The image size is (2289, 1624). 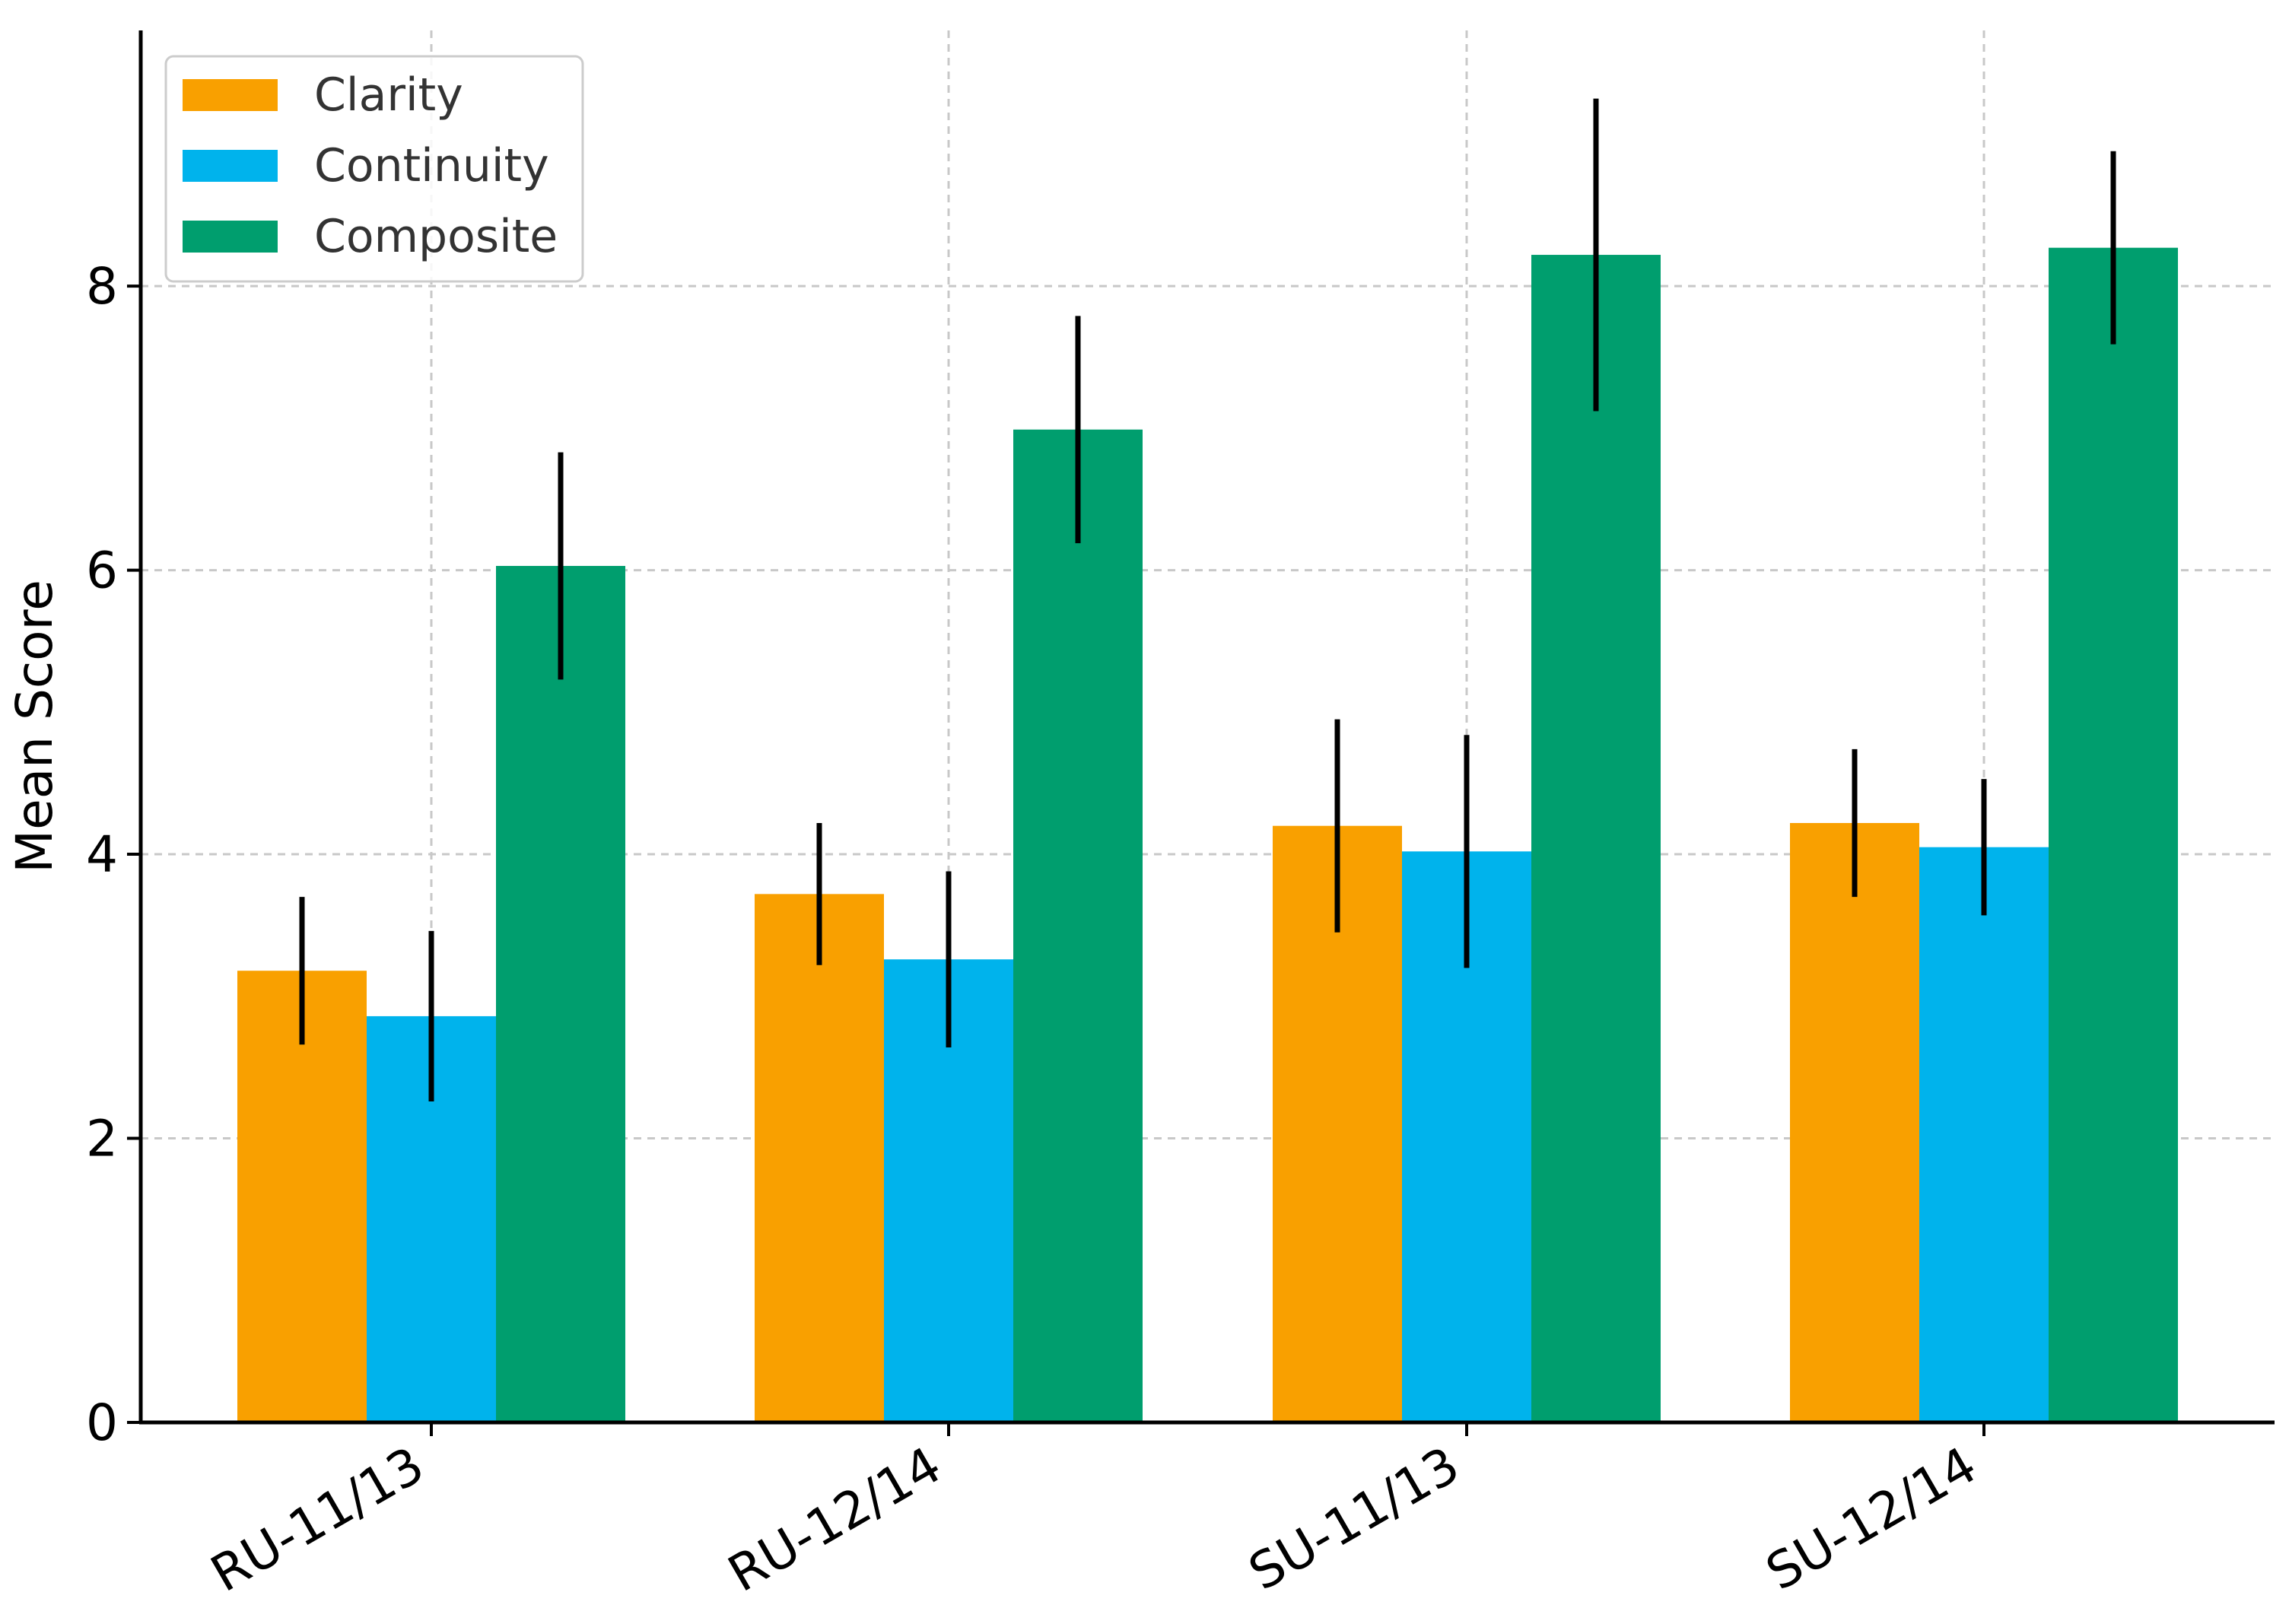 What do you see at coordinates (102, 571) in the screenshot?
I see `y-tick-label: 6` at bounding box center [102, 571].